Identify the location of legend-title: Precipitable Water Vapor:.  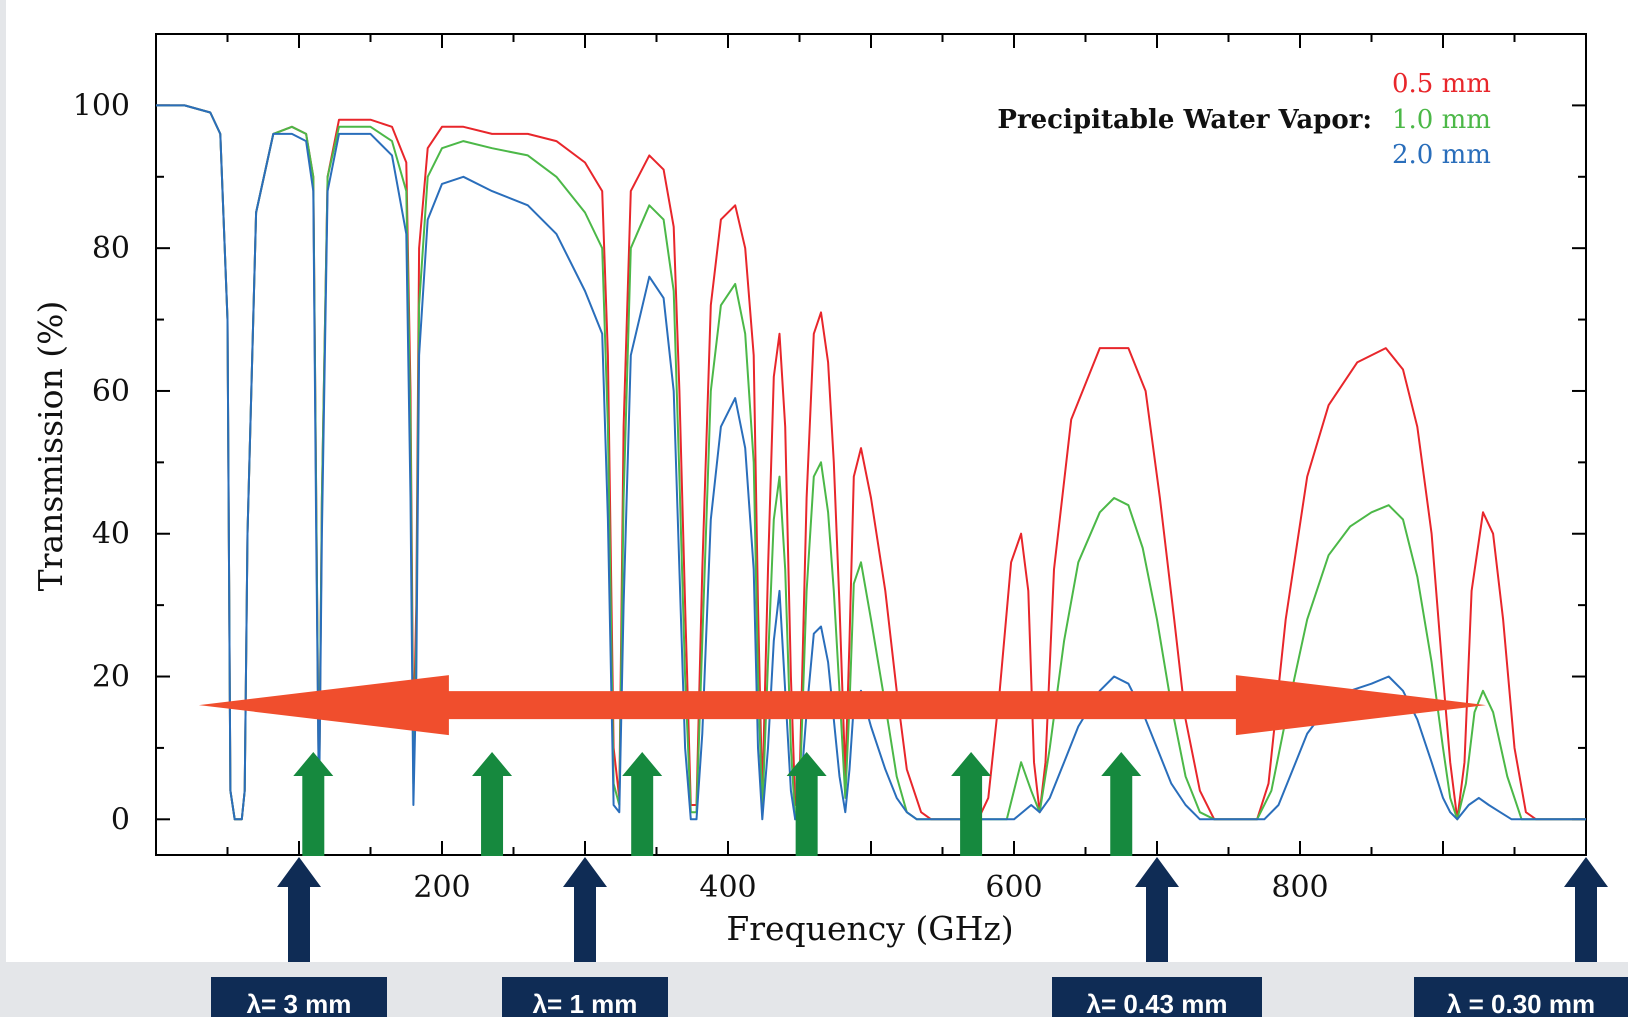
(1184, 120).